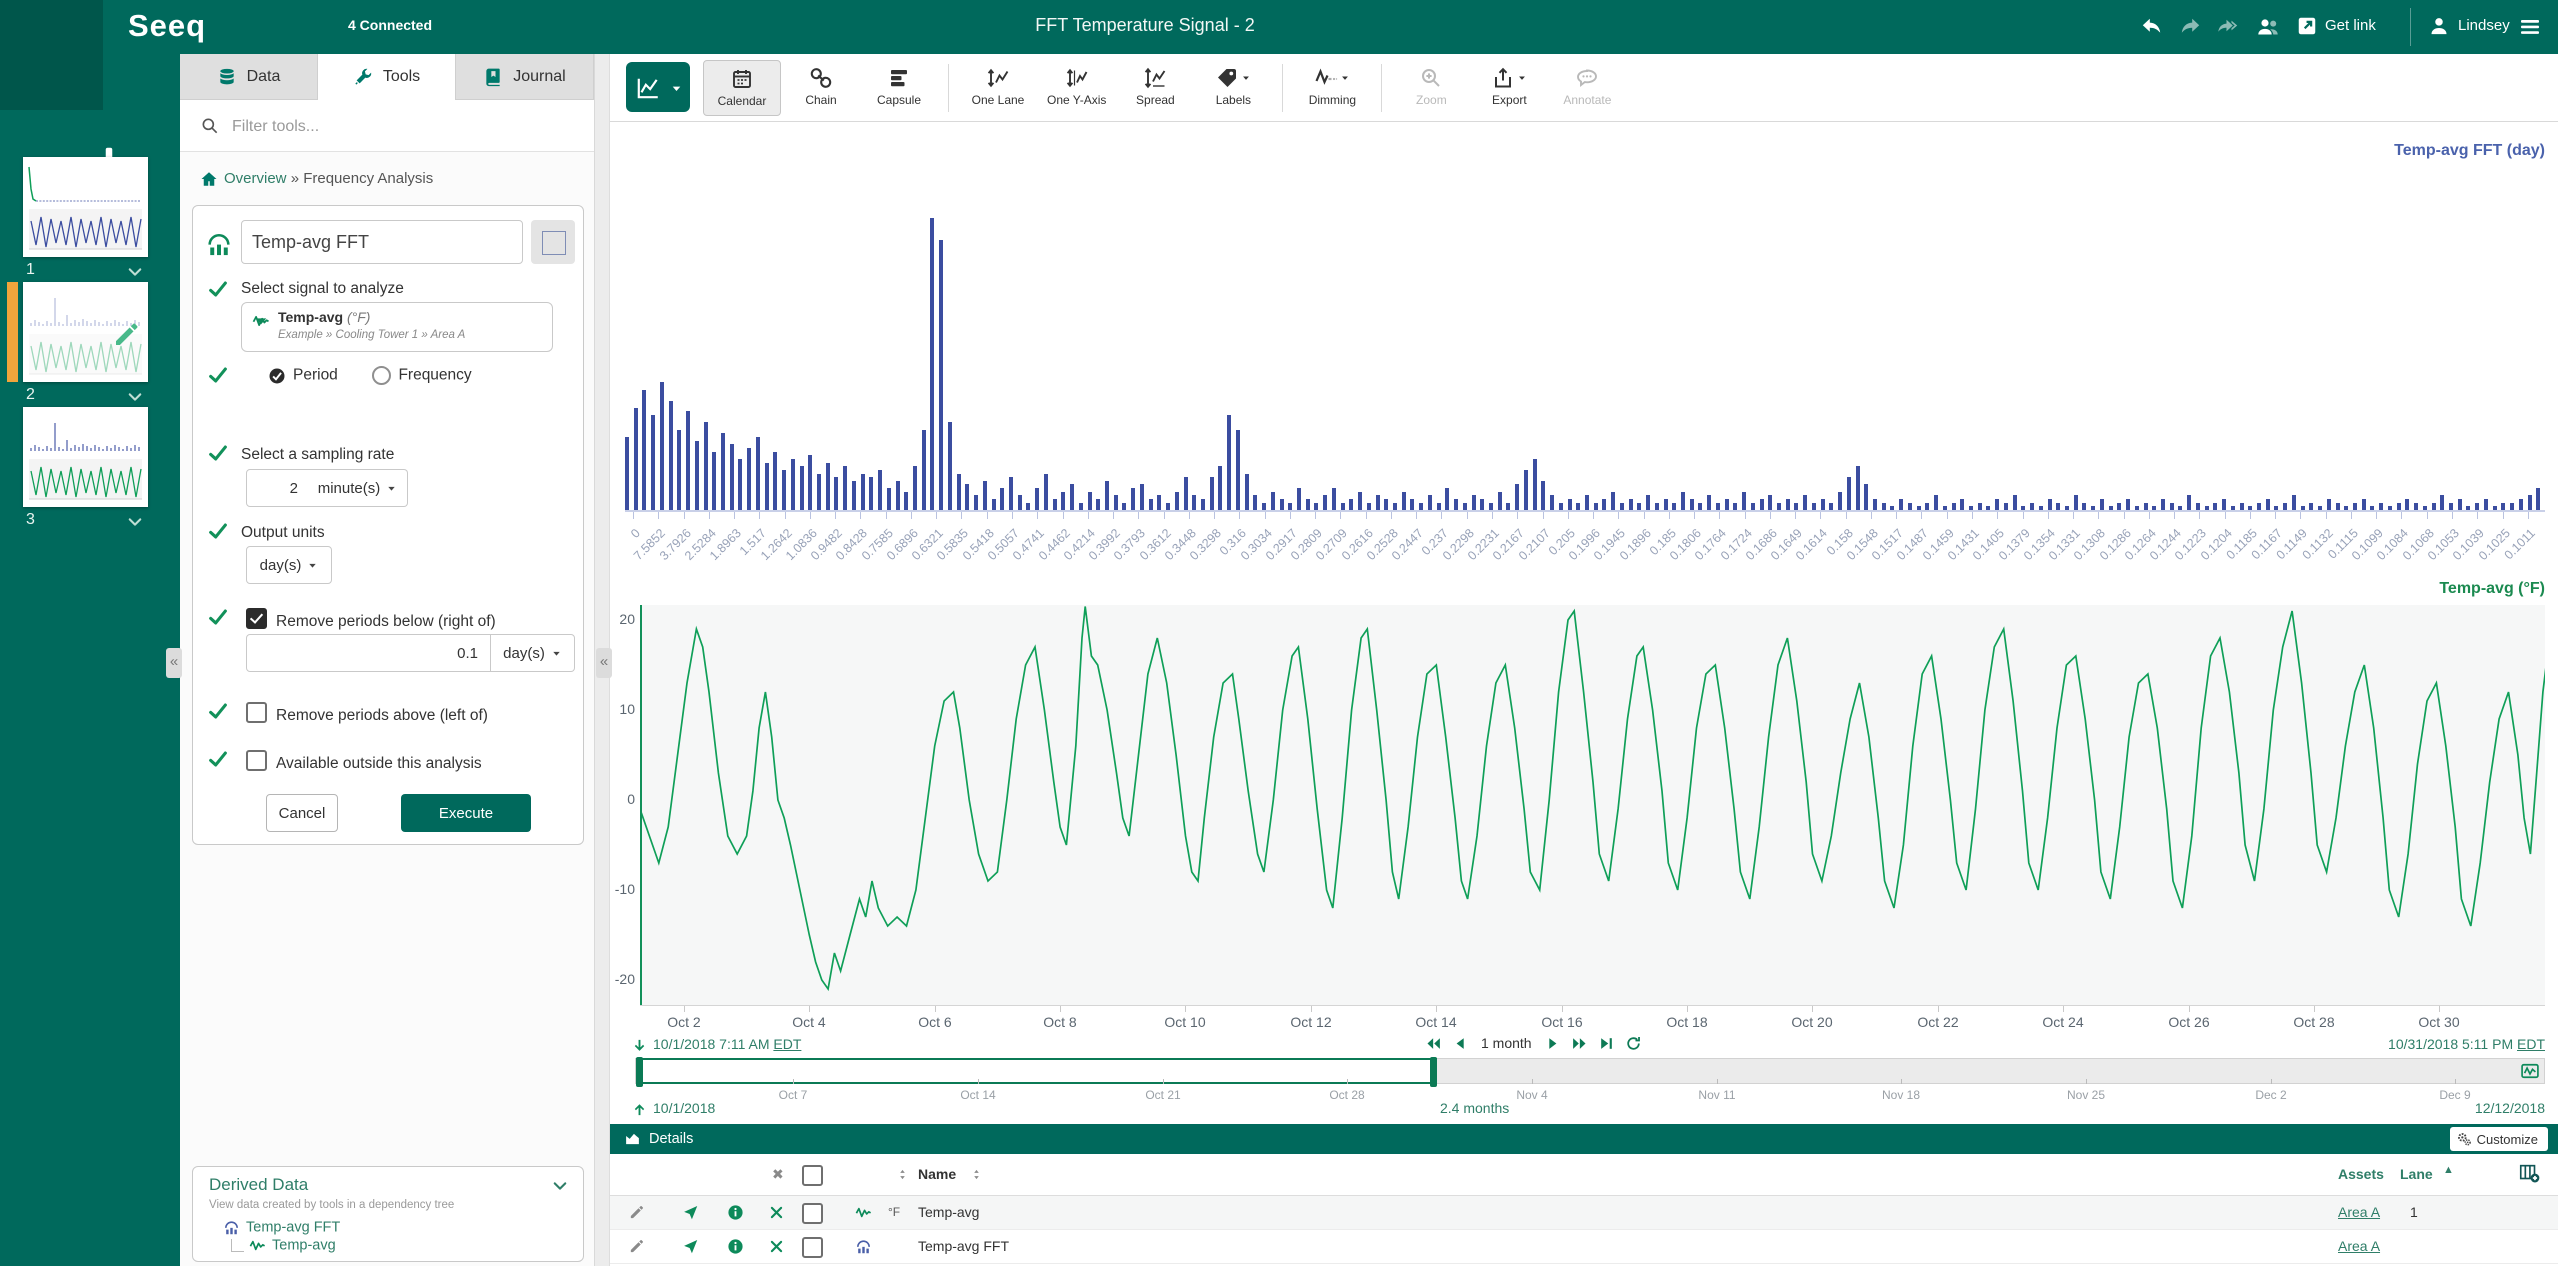 This screenshot has height=1266, width=2558. What do you see at coordinates (1552, 1043) in the screenshot?
I see `step-forward-icon` at bounding box center [1552, 1043].